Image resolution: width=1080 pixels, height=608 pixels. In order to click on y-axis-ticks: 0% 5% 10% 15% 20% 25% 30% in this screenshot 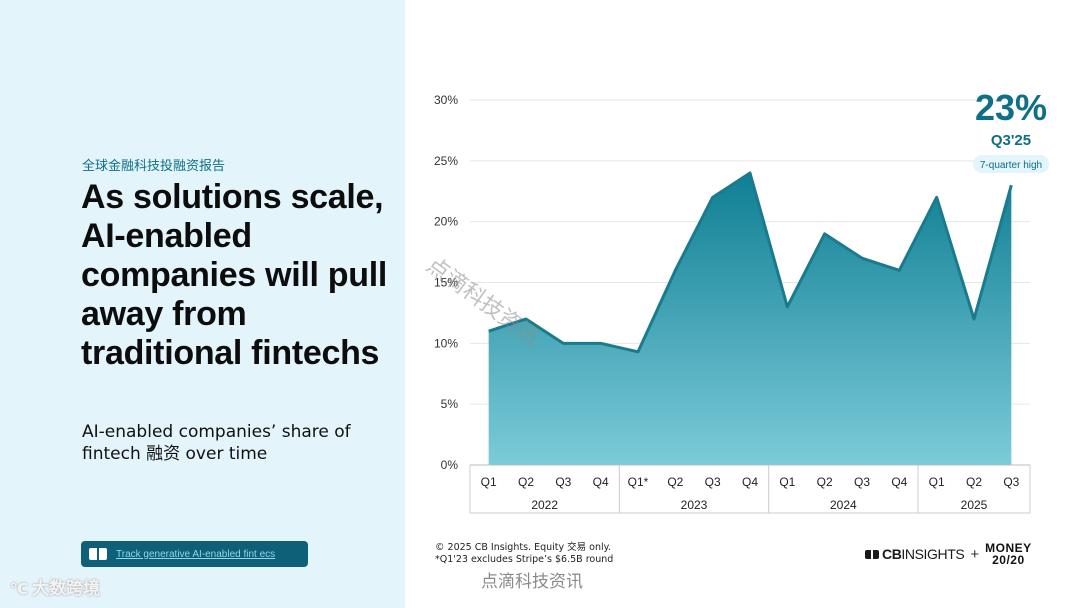, I will do `click(446, 282)`.